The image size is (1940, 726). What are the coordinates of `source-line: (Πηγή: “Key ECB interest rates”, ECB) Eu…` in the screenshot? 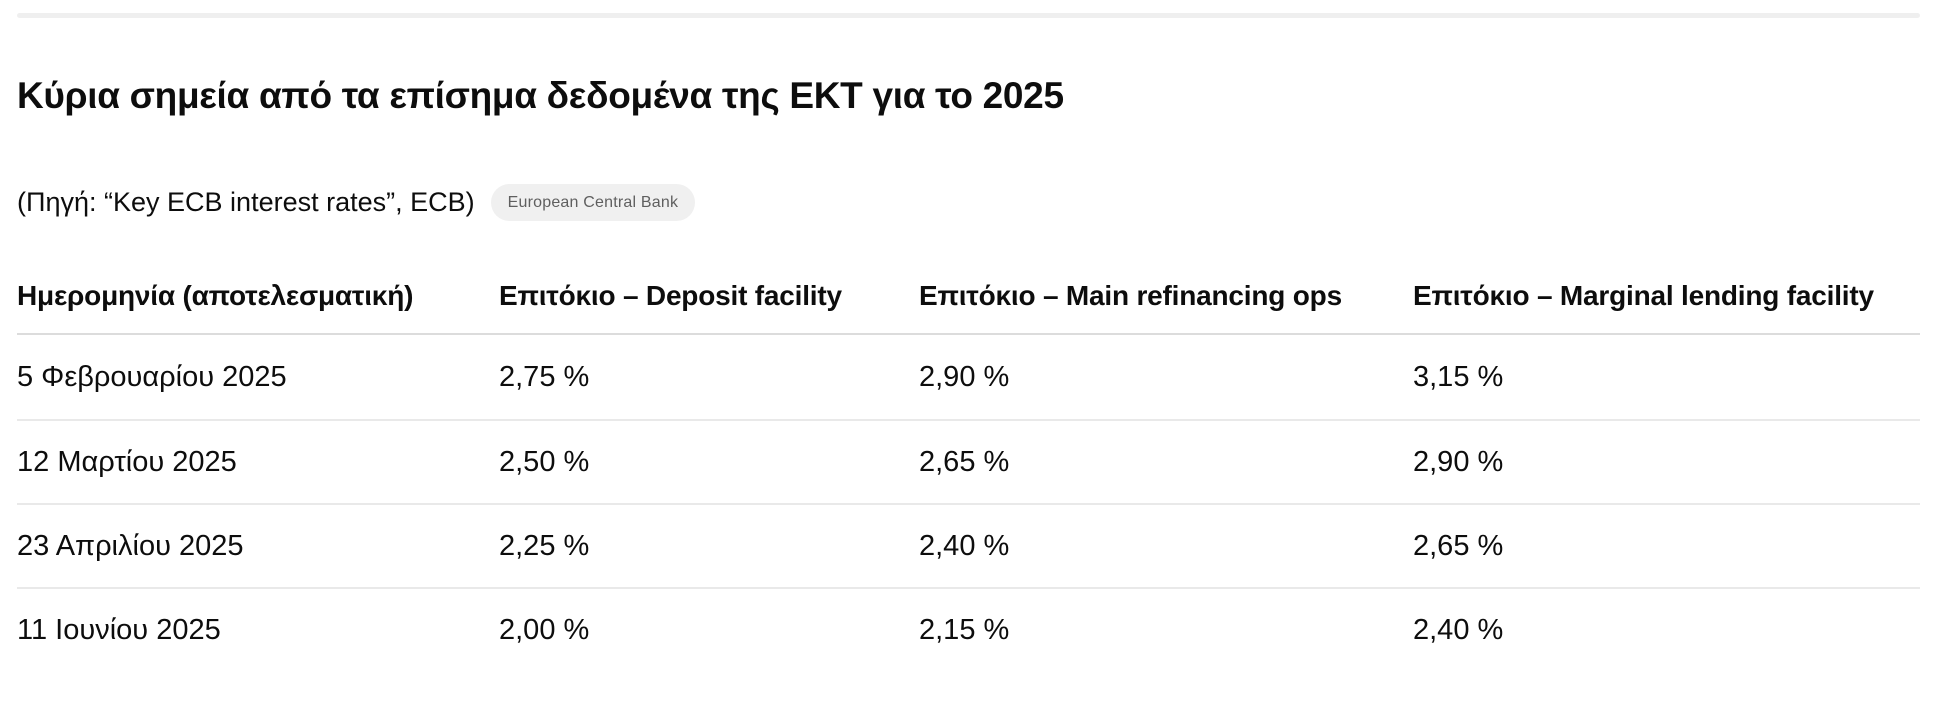 It's located at (356, 202).